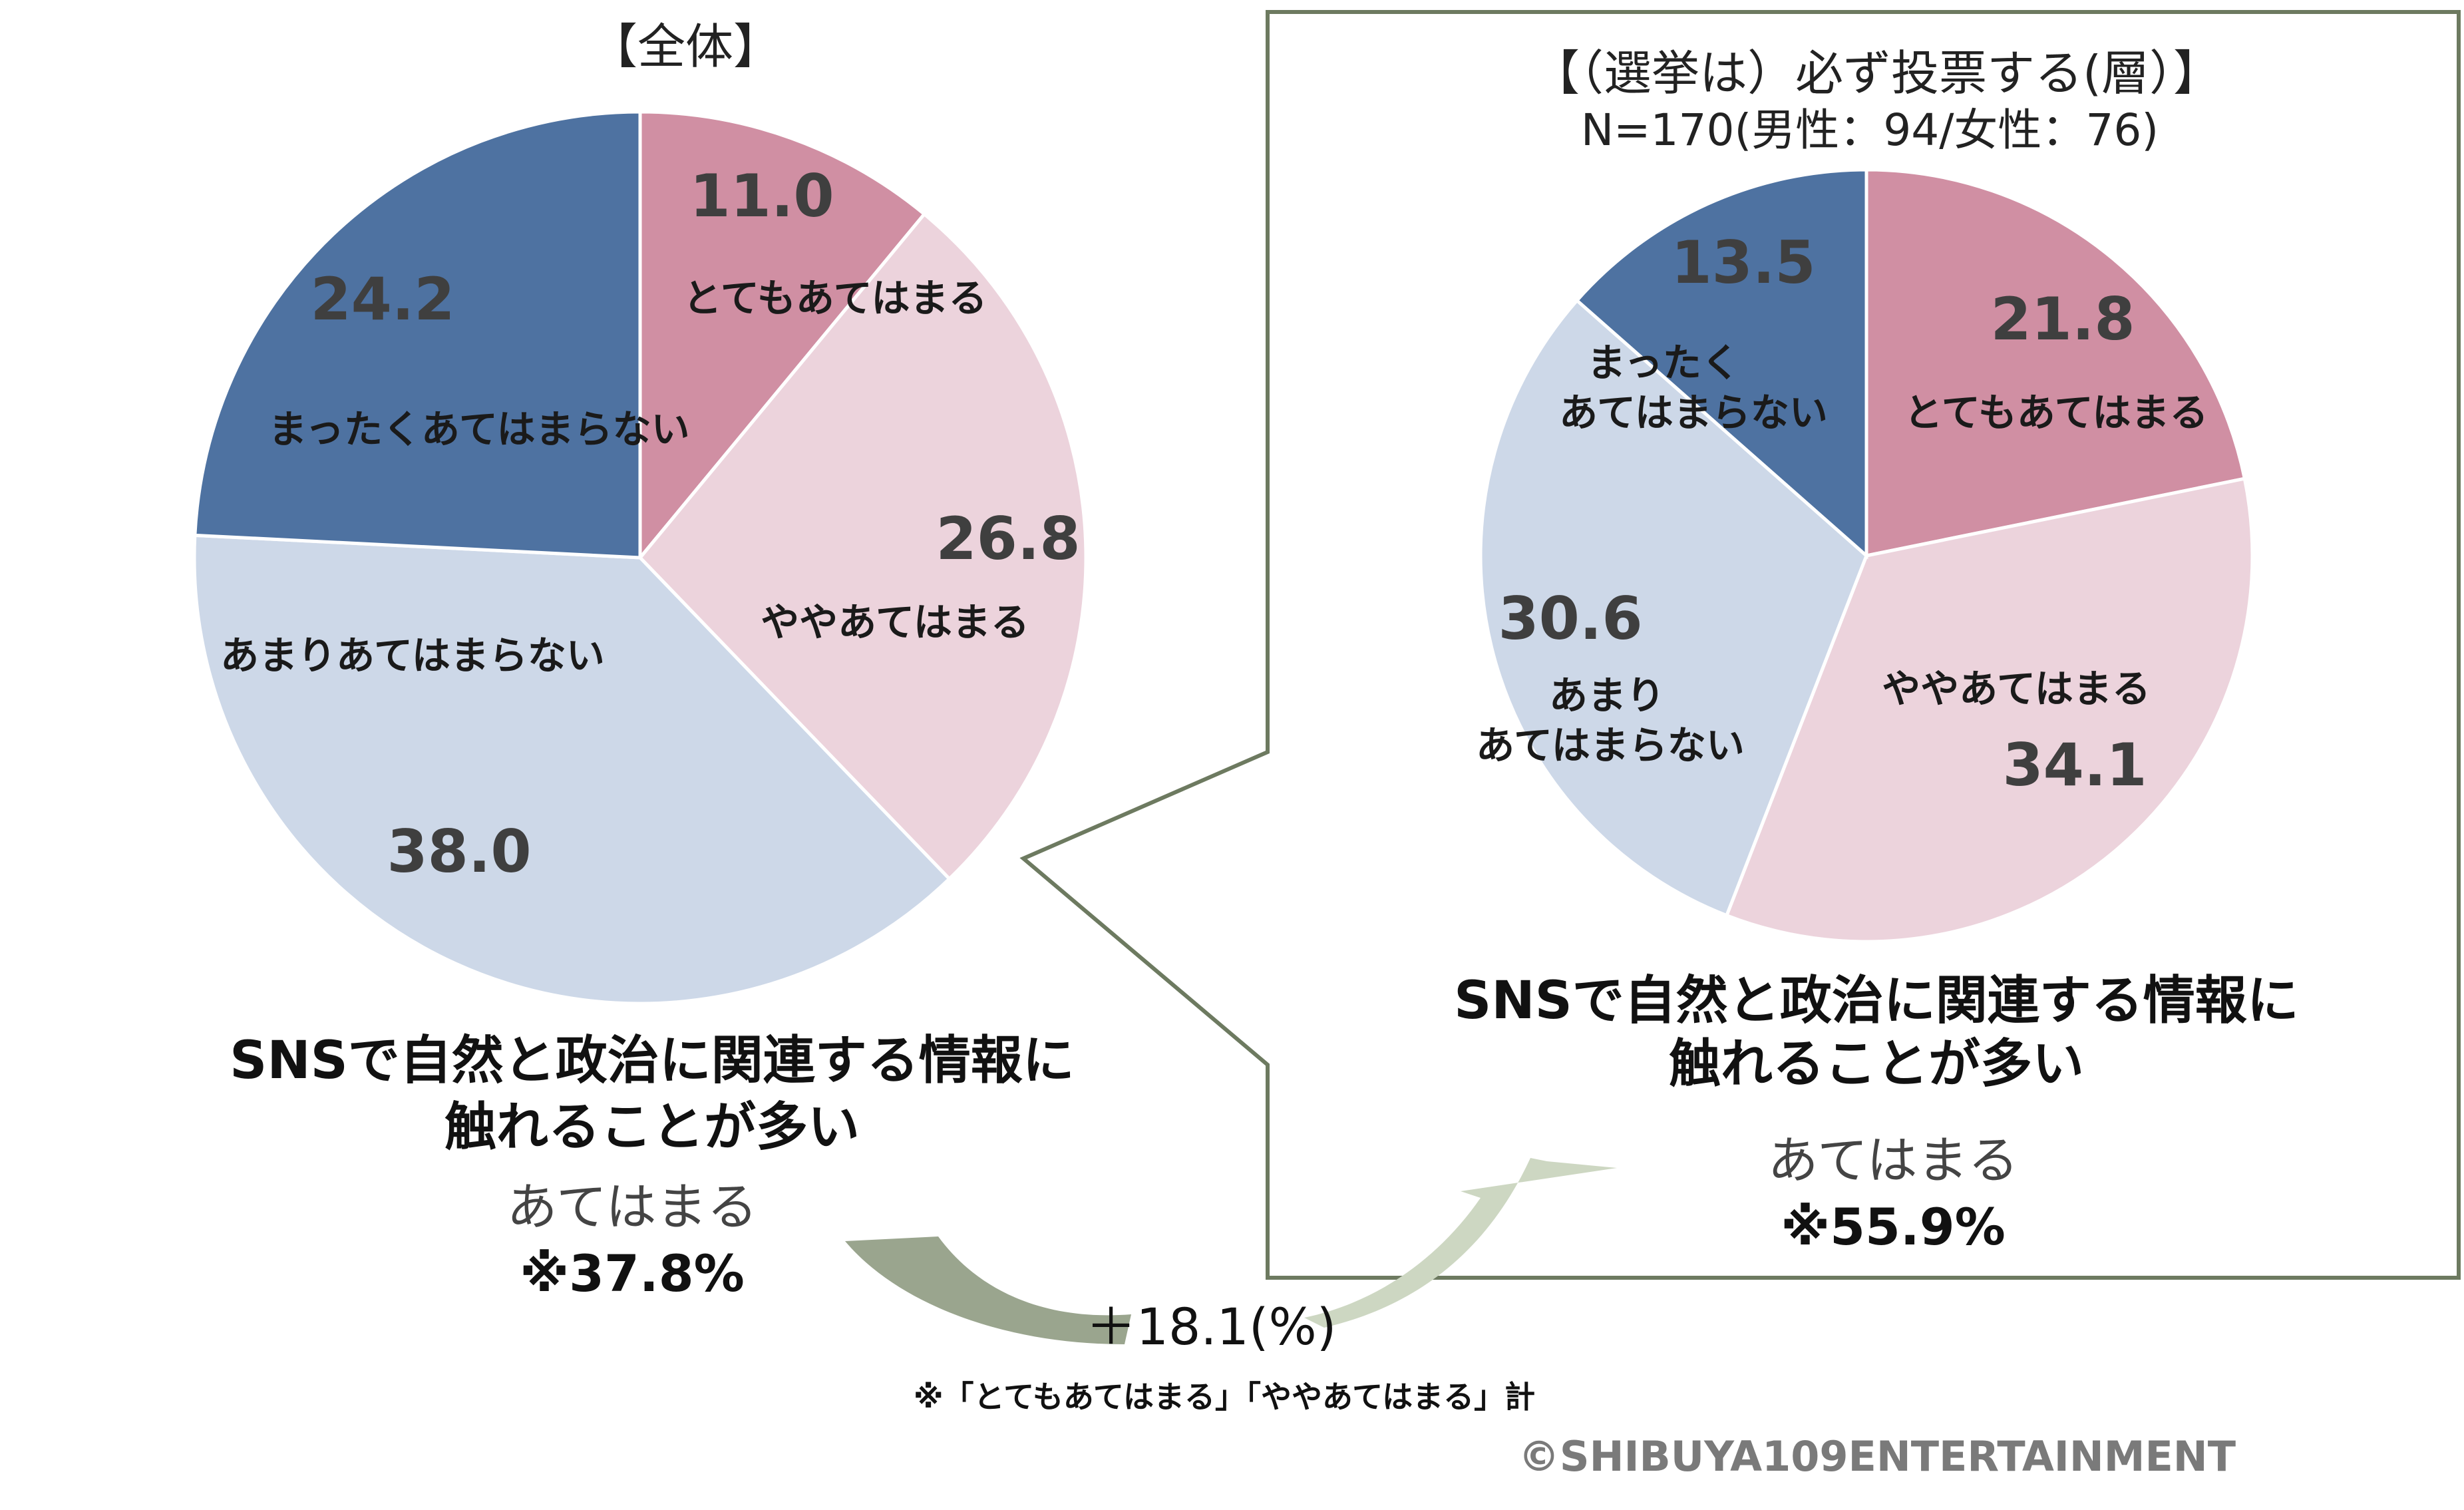 This screenshot has height=1510, width=2464. I want to click on pie-slice-voters-somewhat-applies, so click(1989, 710).